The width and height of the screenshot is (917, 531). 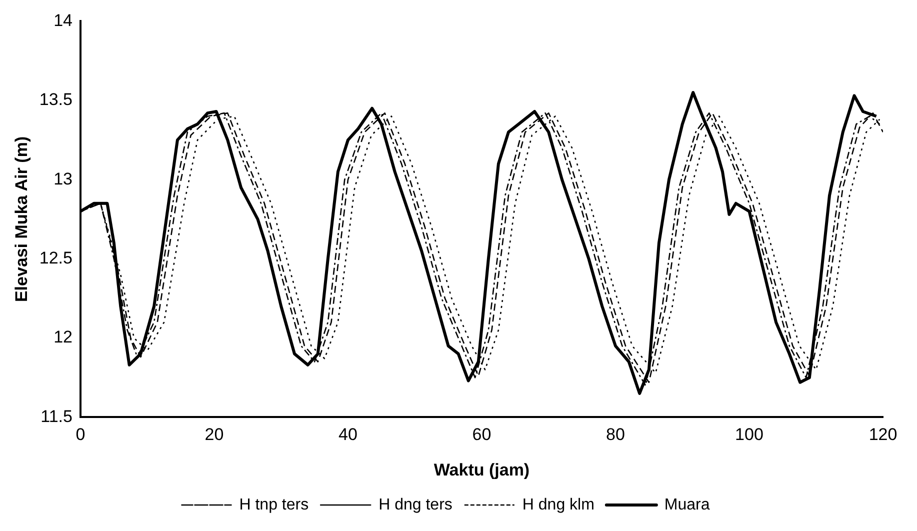 I want to click on y-tick-label: 11.5, so click(x=56, y=416).